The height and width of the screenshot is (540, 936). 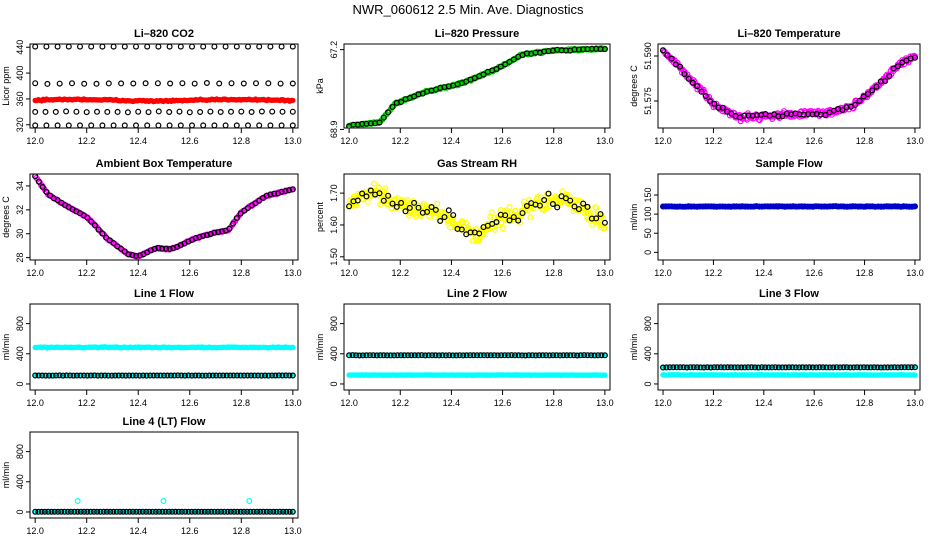 I want to click on x-tick-label: 12.6, so click(x=190, y=141).